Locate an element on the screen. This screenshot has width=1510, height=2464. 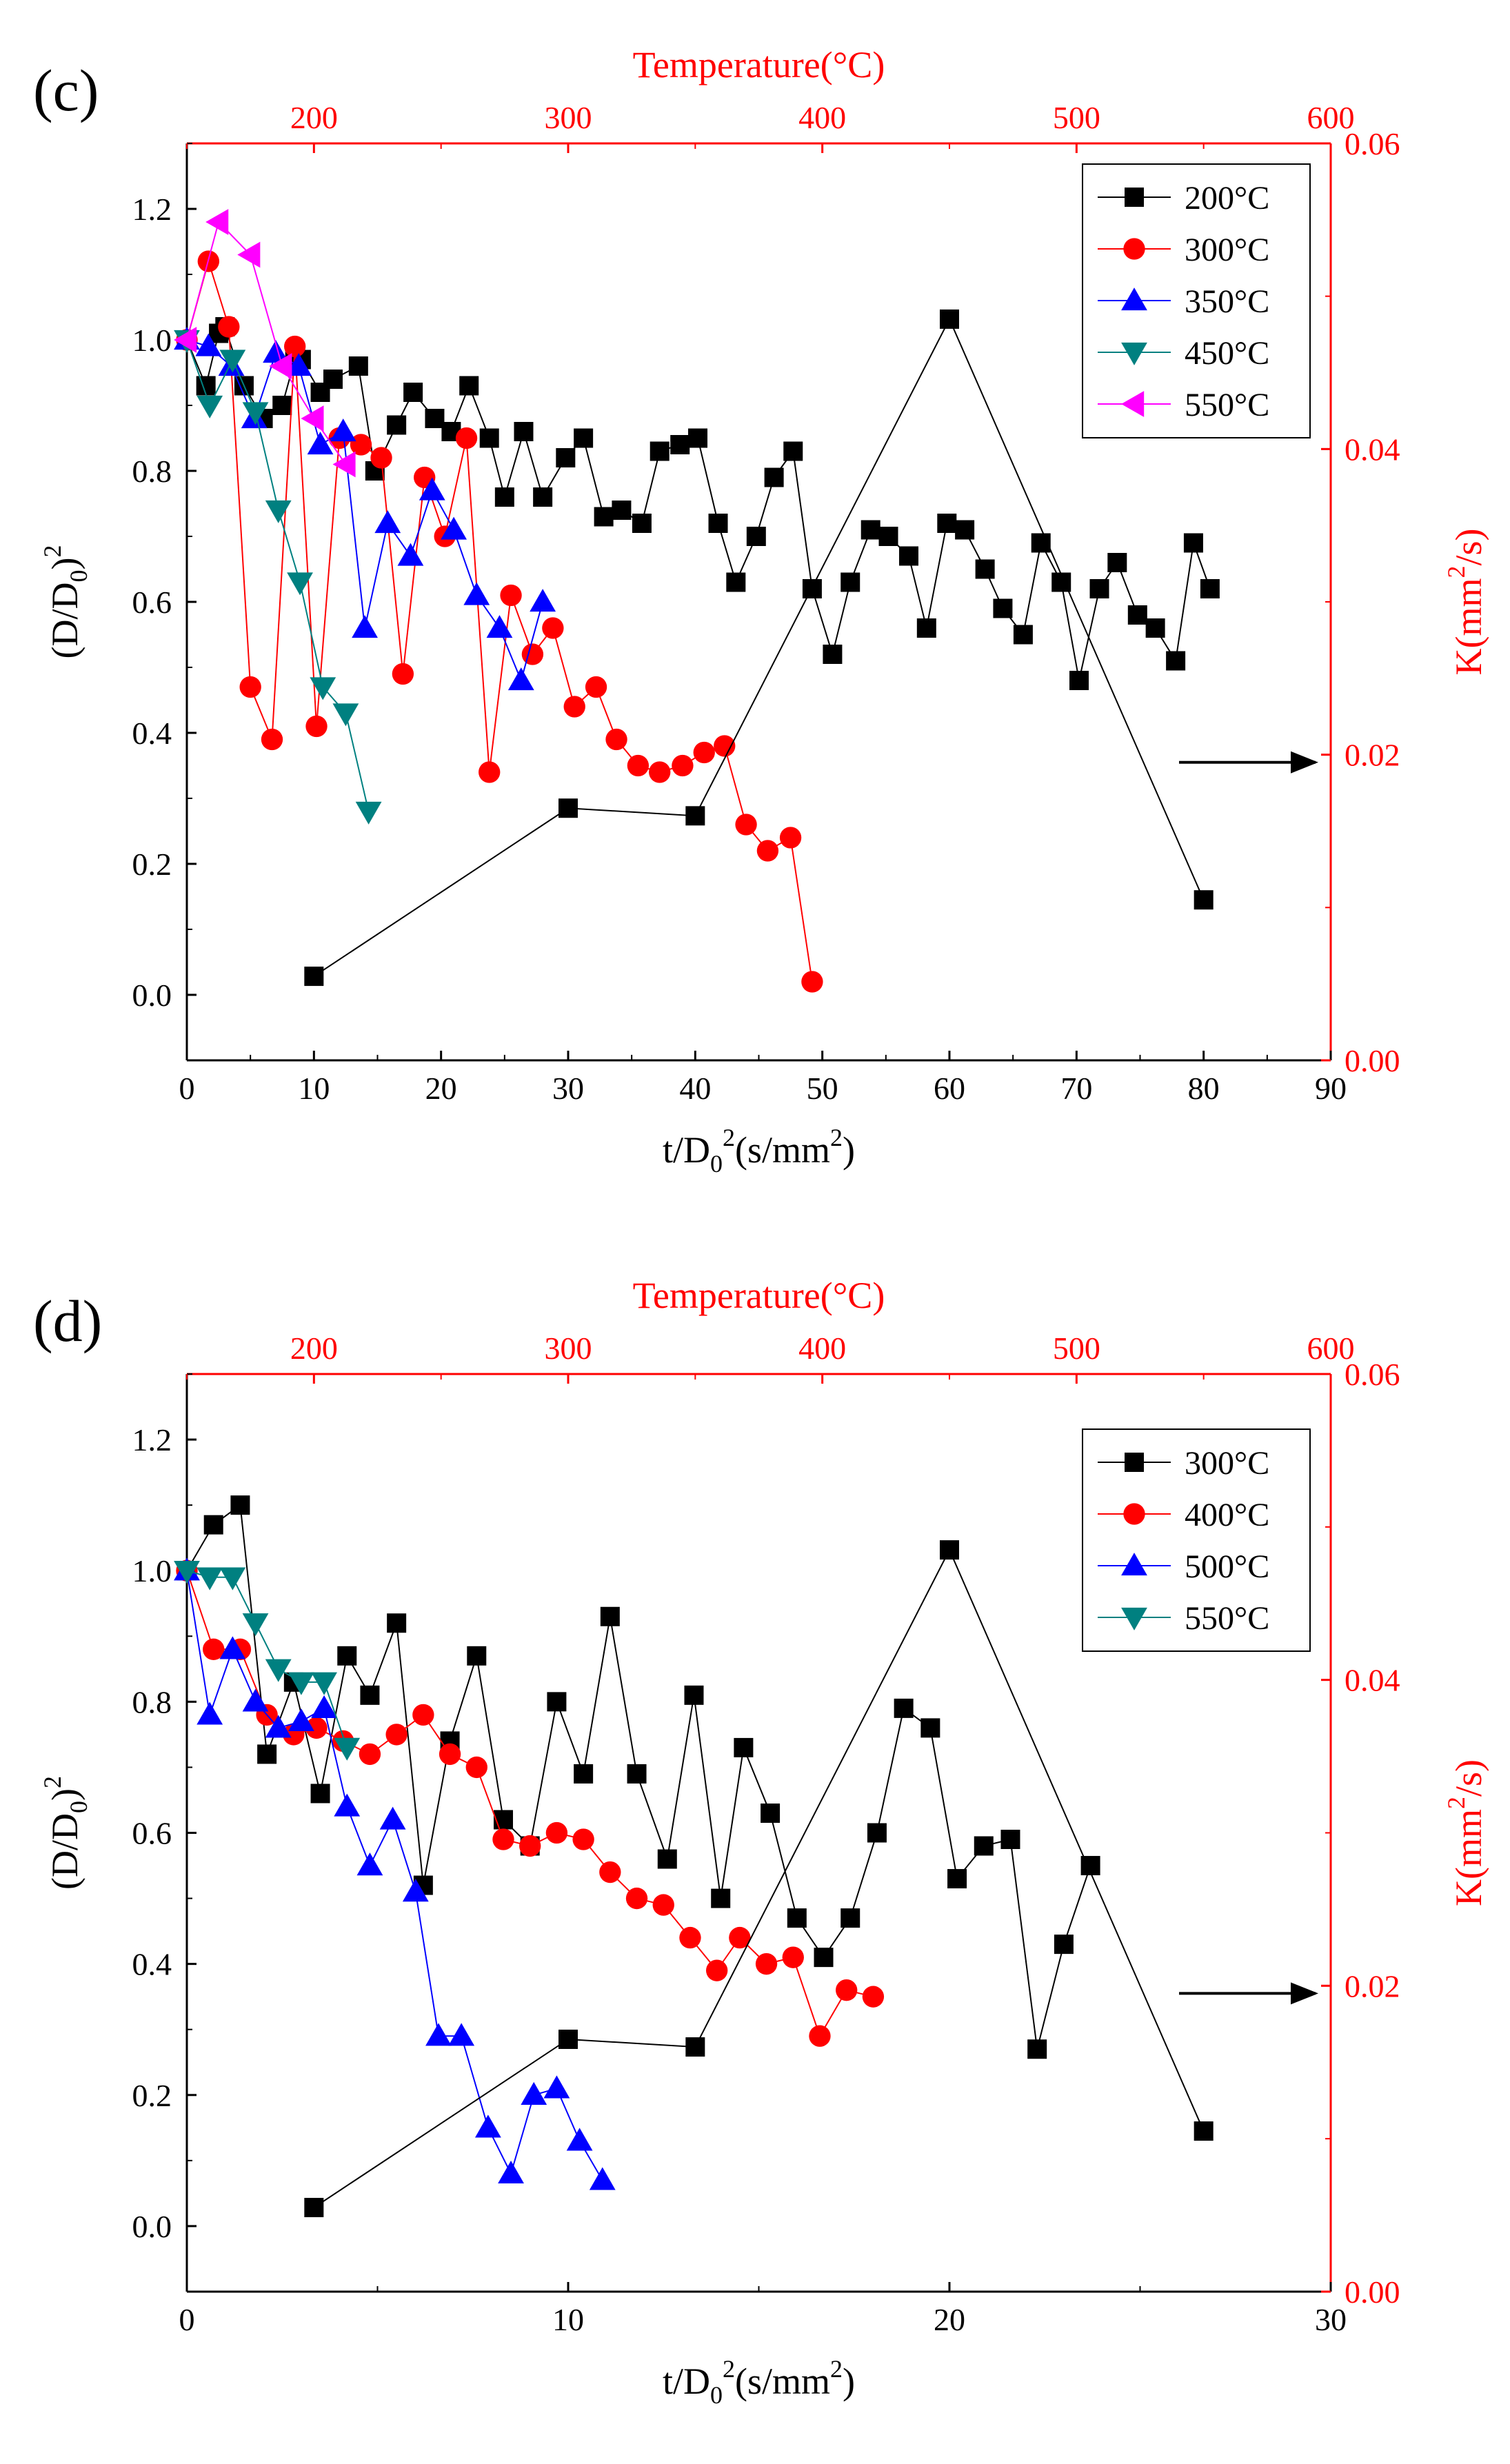
y-tick-label: 0.8 is located at coordinates (152, 471).